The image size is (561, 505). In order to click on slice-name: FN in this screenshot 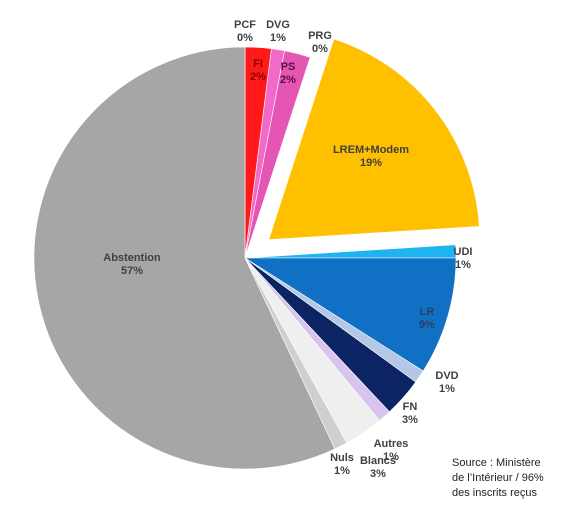, I will do `click(410, 407)`.